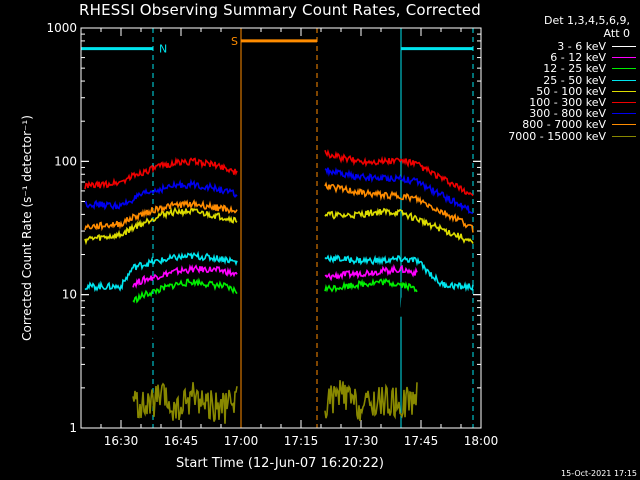 The height and width of the screenshot is (480, 640). I want to click on legend-item: 50 - 100 keV, so click(572, 91).